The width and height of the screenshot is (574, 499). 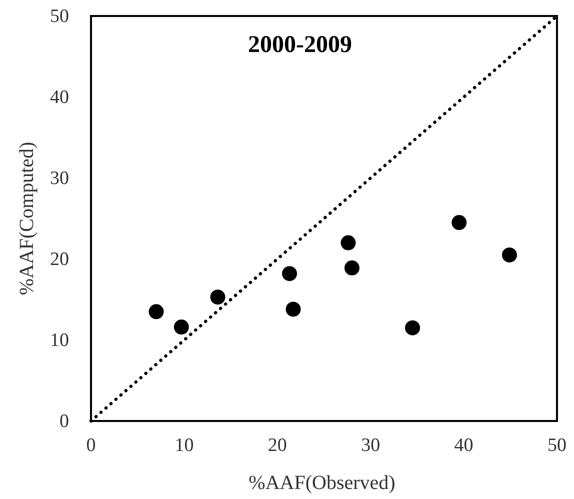 I want to click on y-tick-label: 50, so click(x=59, y=16).